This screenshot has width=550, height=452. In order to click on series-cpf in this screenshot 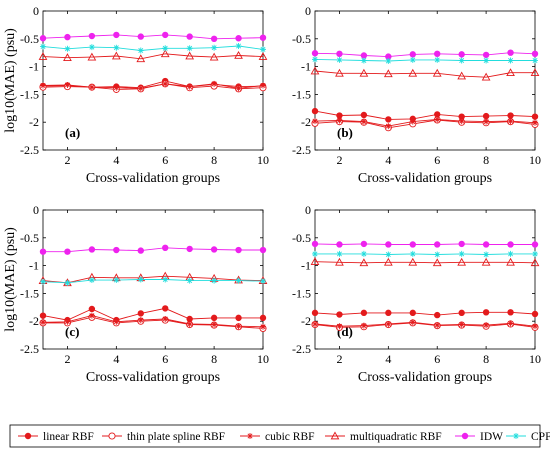, I will do `click(153, 48)`.